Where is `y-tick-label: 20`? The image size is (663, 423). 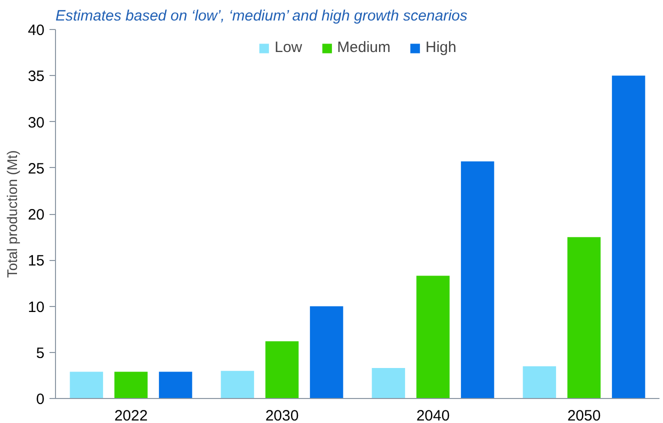
y-tick-label: 20 is located at coordinates (36, 215).